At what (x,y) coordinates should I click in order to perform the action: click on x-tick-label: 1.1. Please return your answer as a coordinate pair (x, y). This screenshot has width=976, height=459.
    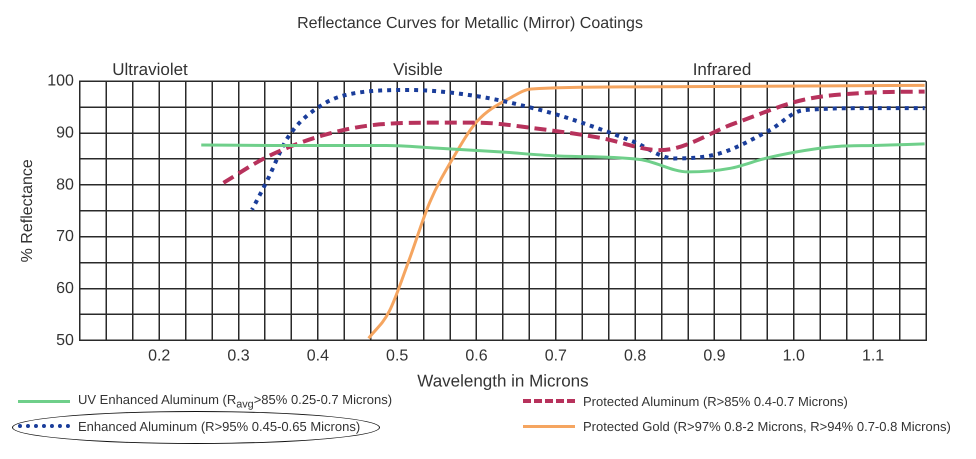
    Looking at the image, I should click on (873, 355).